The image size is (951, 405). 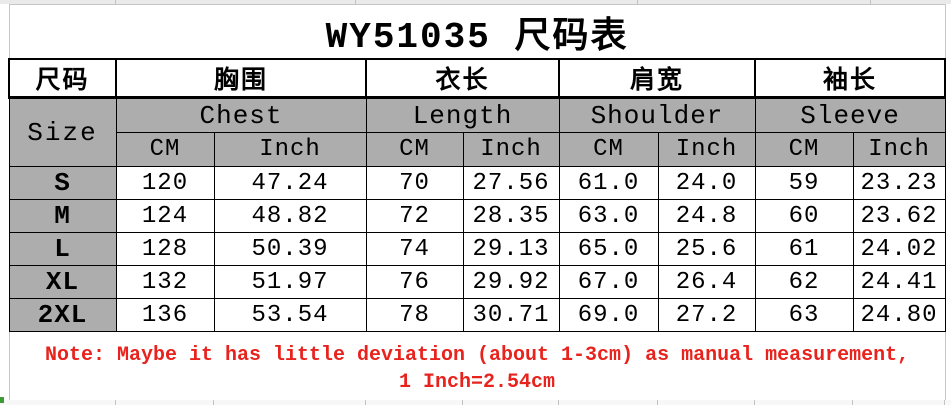 What do you see at coordinates (414, 149) in the screenshot?
I see `header-unit-length-cm: CM` at bounding box center [414, 149].